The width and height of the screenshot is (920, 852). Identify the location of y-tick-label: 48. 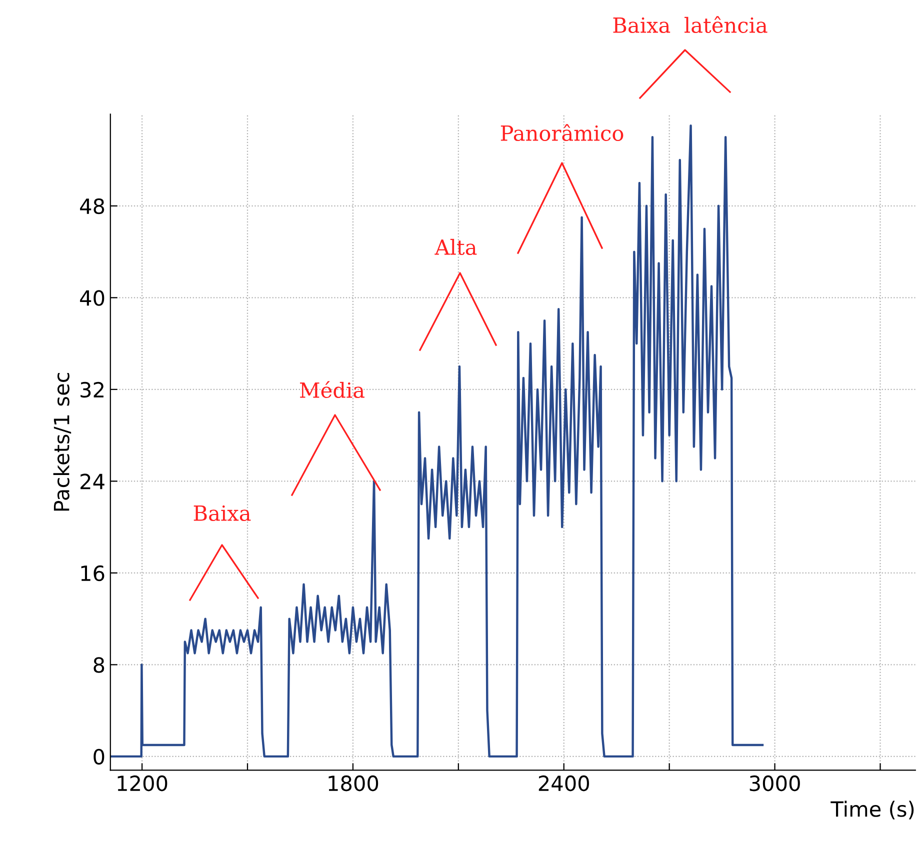
(92, 206).